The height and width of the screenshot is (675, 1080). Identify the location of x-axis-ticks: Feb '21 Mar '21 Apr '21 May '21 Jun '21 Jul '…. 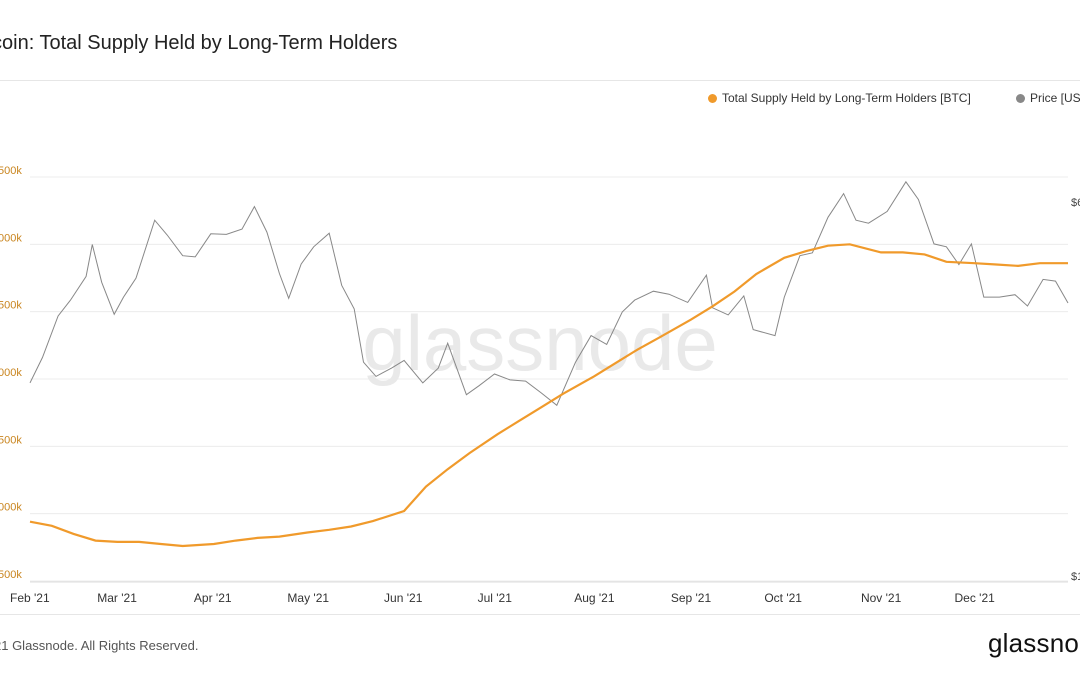
(502, 598).